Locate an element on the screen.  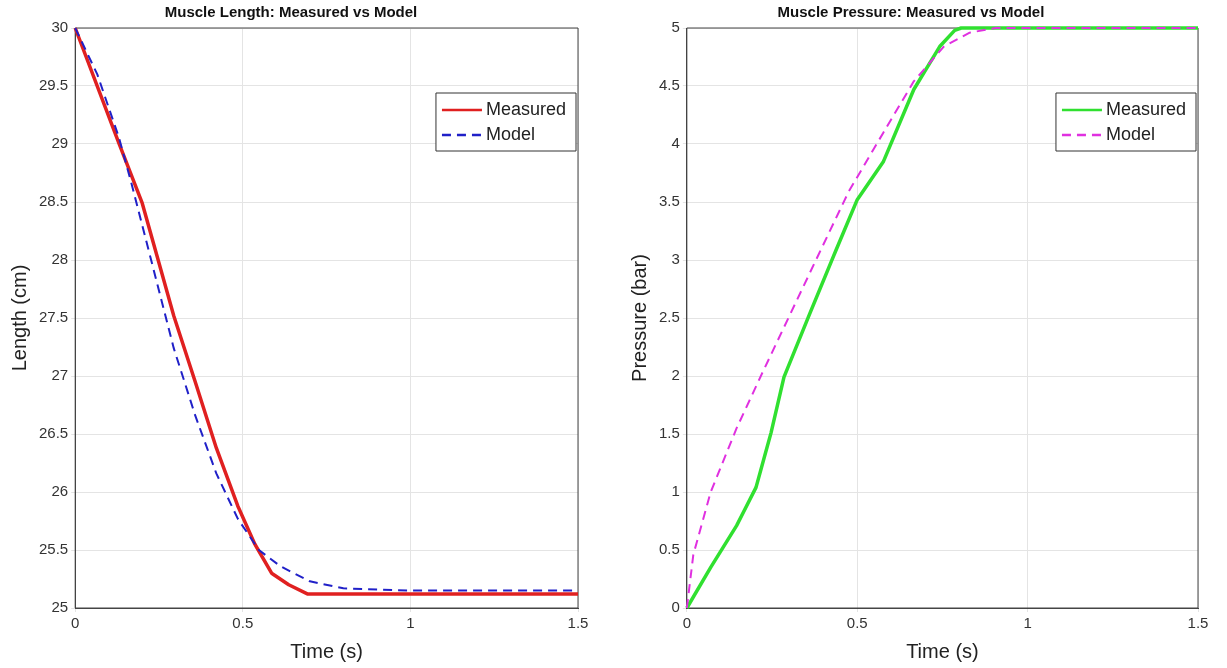
y-tick-label: 2.5 is located at coordinates (669, 317).